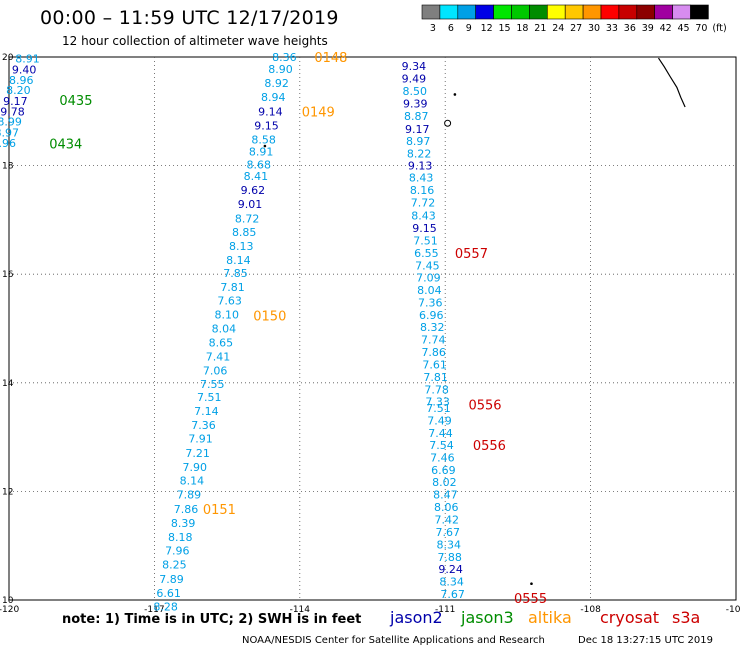  Describe the element at coordinates (434, 364) in the screenshot. I see `wave-height-reading: 7.61` at that location.